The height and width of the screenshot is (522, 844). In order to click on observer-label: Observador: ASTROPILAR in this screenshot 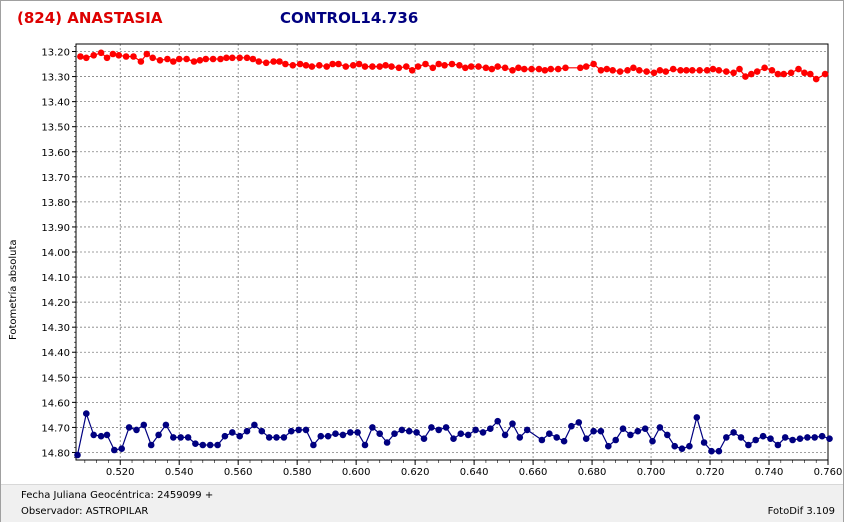, I will do `click(85, 511)`.